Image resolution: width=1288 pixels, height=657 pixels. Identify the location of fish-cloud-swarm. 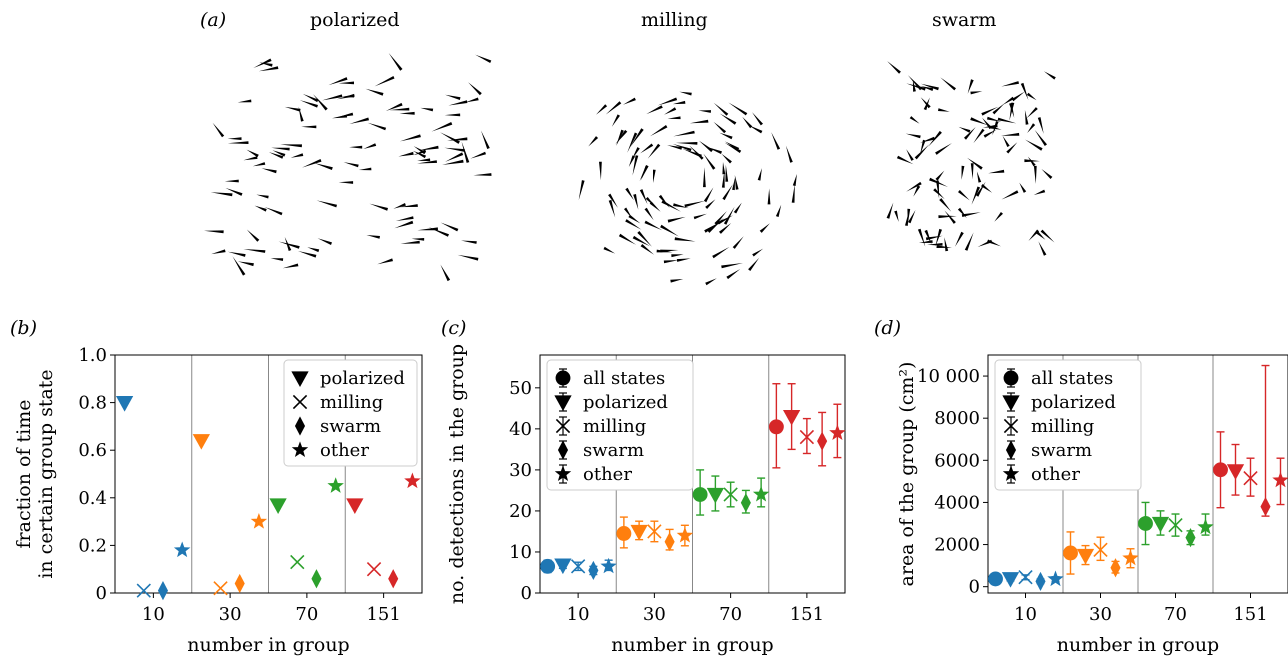
(971, 158).